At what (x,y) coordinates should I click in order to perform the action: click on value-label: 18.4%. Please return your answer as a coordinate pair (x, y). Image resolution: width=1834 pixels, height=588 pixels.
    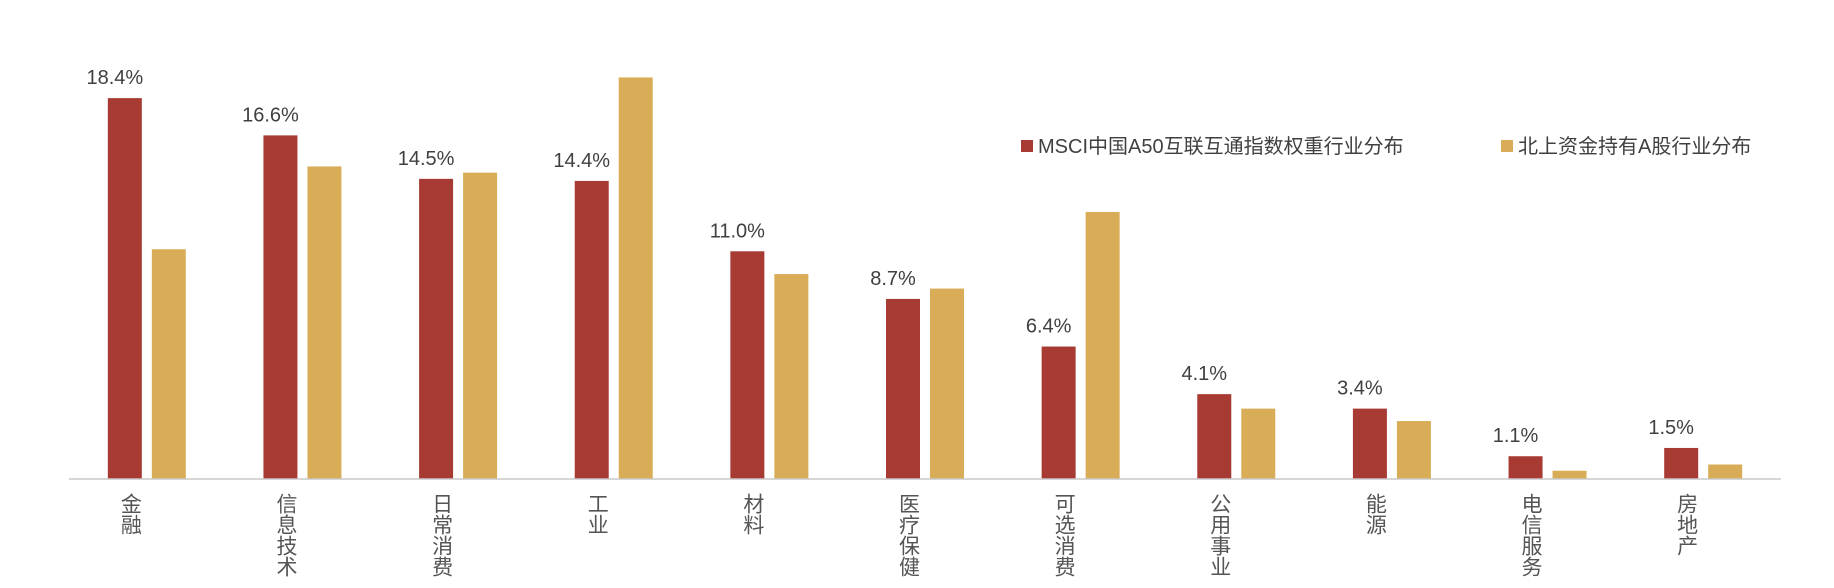
    Looking at the image, I should click on (114, 78).